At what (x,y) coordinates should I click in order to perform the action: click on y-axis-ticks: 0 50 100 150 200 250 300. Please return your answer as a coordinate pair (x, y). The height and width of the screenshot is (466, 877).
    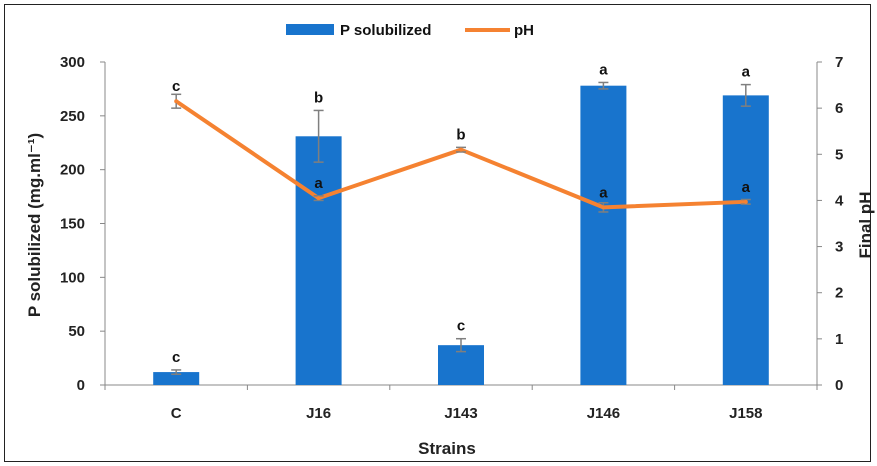
    Looking at the image, I should click on (82, 224).